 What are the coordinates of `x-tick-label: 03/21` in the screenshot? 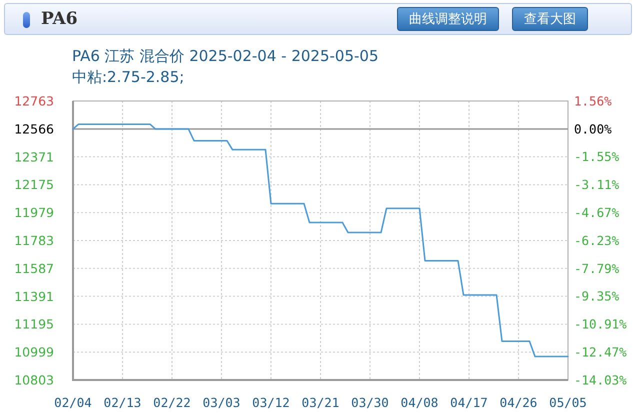 It's located at (321, 402).